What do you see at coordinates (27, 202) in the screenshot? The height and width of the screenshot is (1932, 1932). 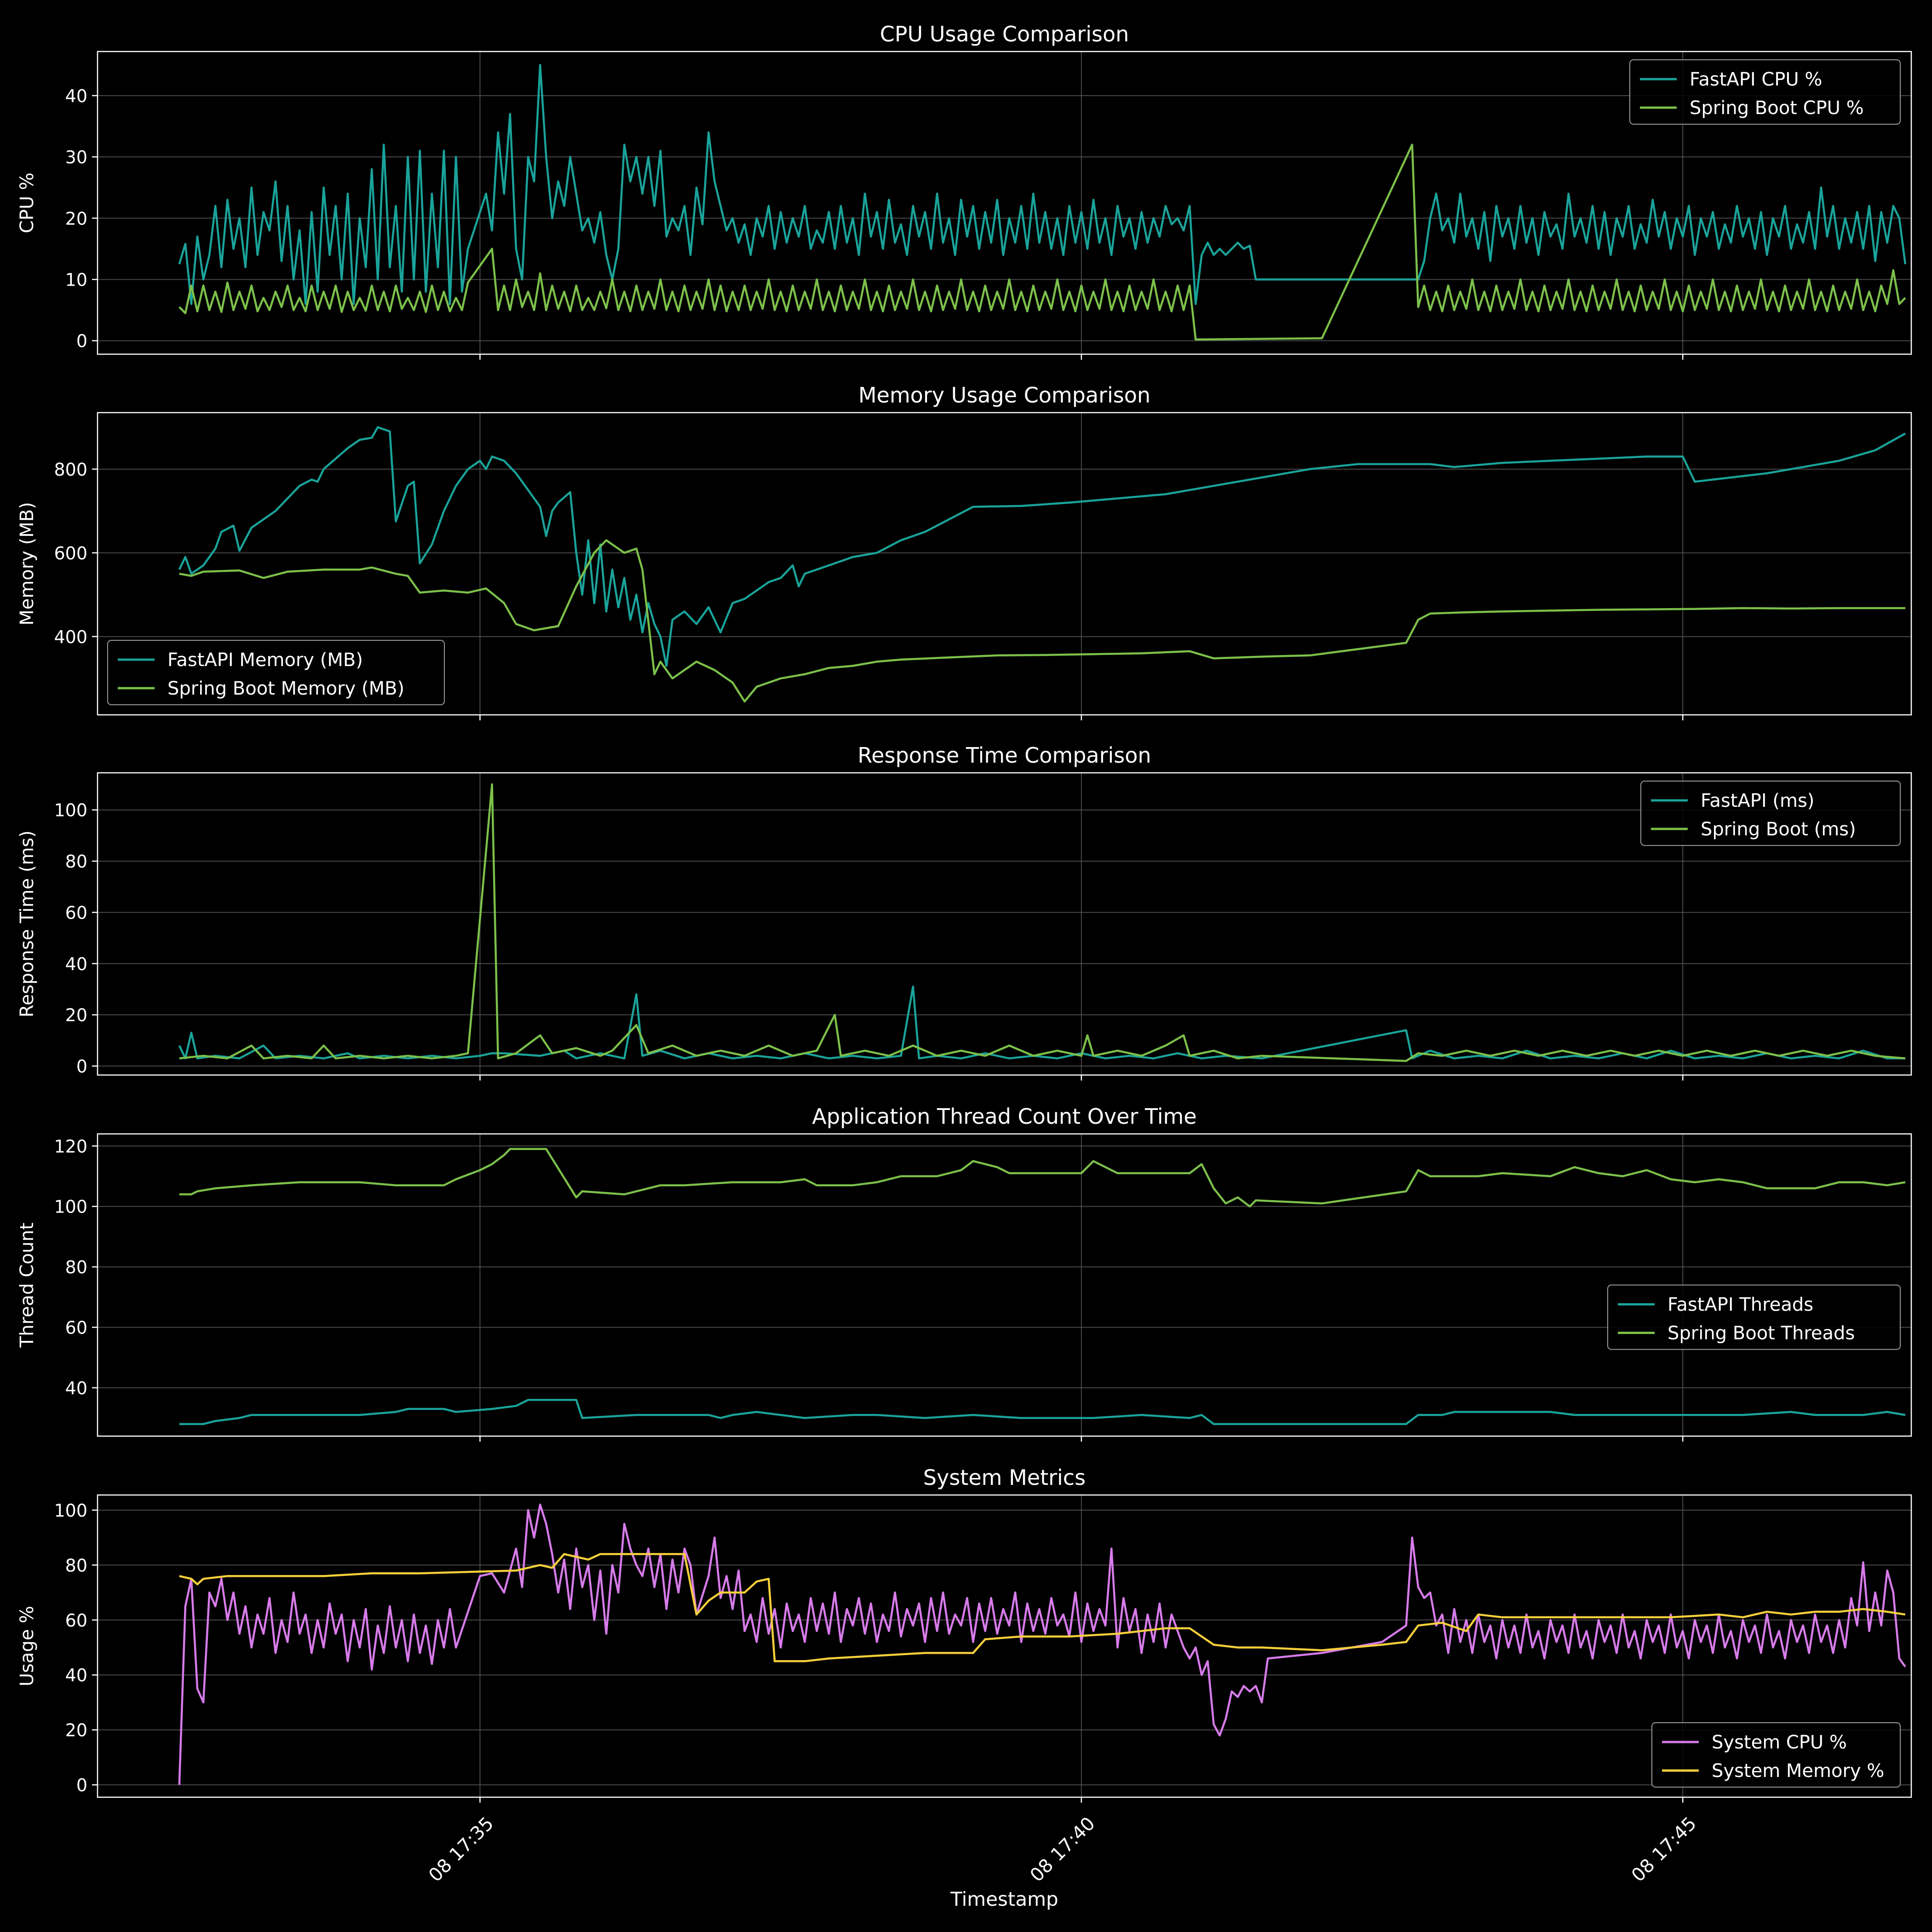 I see `y-axis-label: CPU %` at bounding box center [27, 202].